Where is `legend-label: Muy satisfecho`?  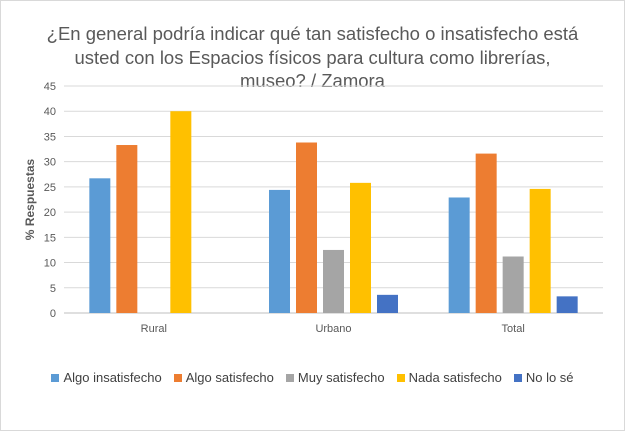 legend-label: Muy satisfecho is located at coordinates (341, 377).